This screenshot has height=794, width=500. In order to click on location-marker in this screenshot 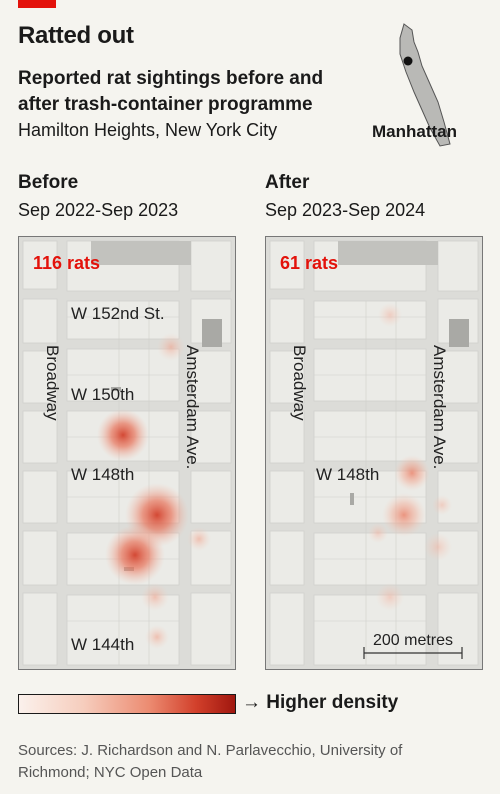, I will do `click(408, 61)`.